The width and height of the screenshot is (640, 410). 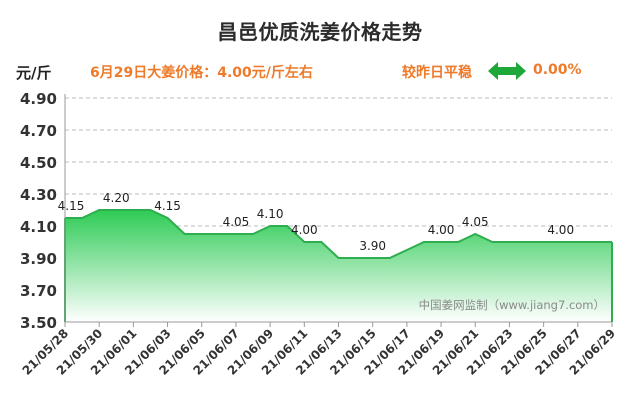 I want to click on price-note: 6月29日大姜价格：4.00元/斤左右, so click(x=201, y=73).